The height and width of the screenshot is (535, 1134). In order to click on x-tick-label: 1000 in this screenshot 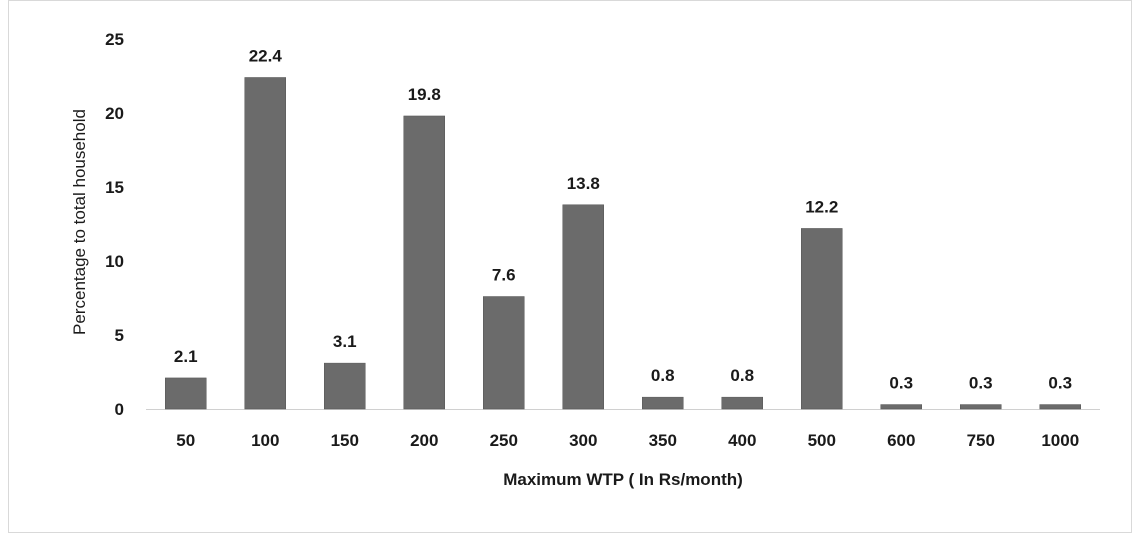, I will do `click(1060, 440)`.